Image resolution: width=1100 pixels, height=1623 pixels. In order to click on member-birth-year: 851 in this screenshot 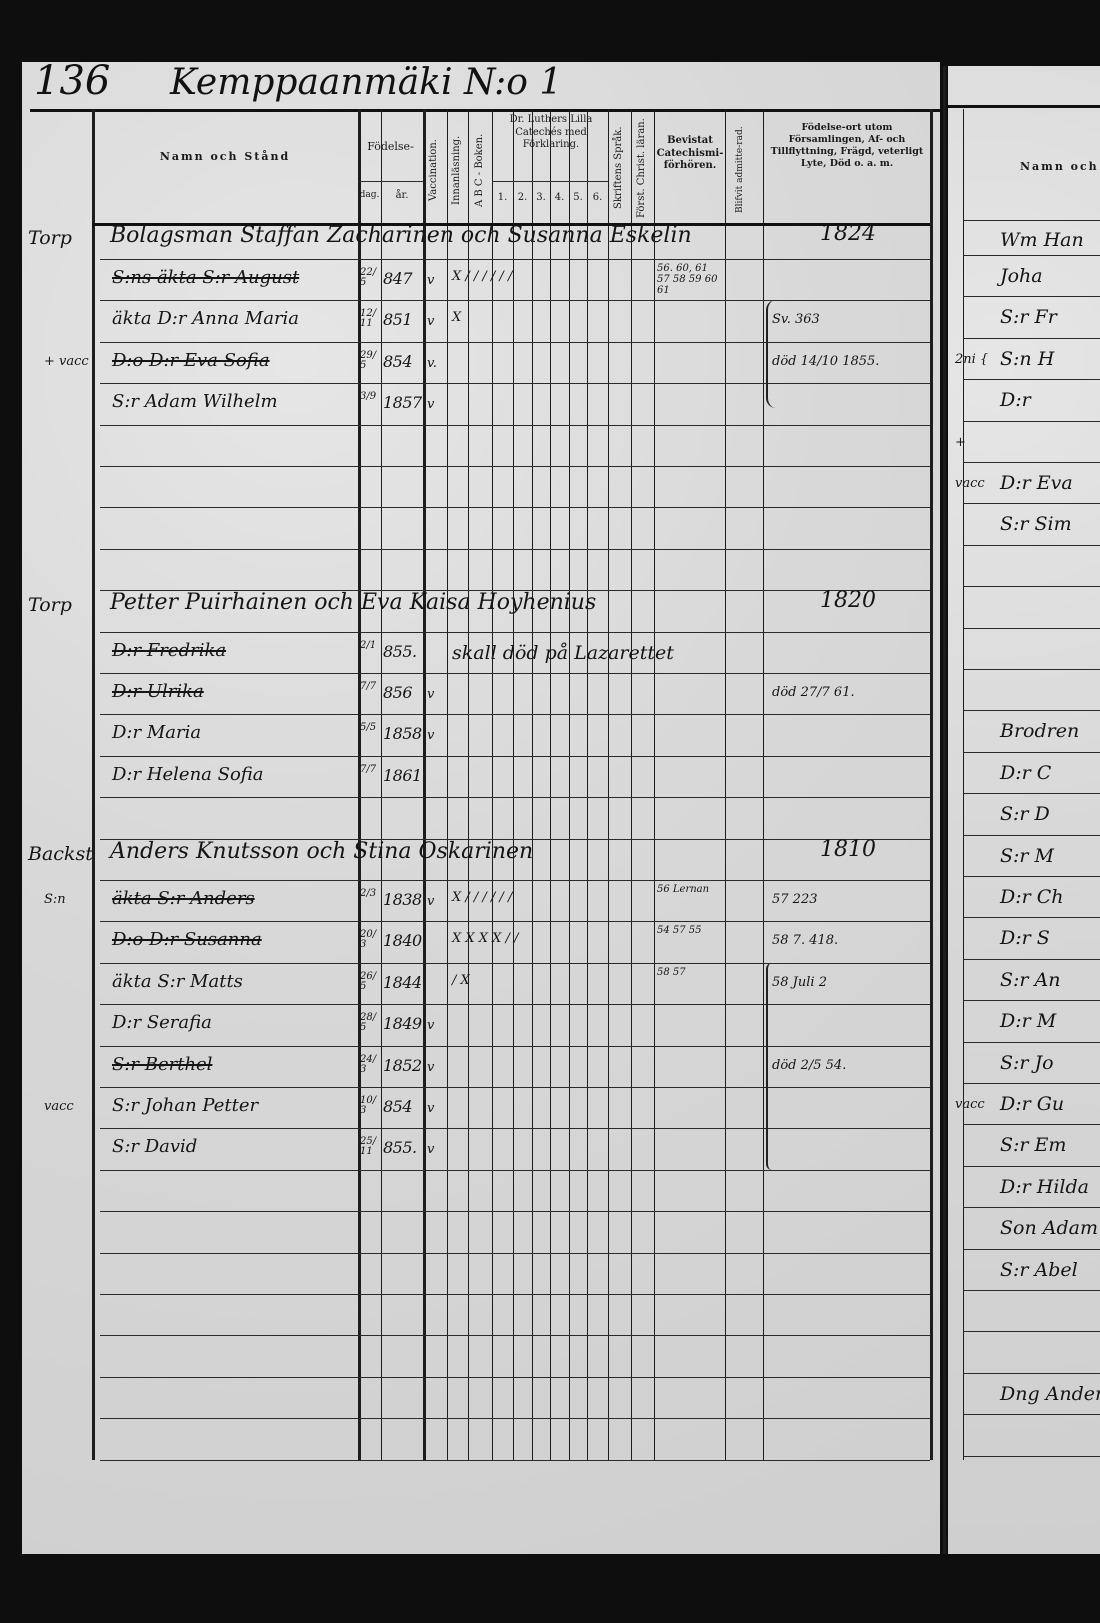, I will do `click(398, 320)`.